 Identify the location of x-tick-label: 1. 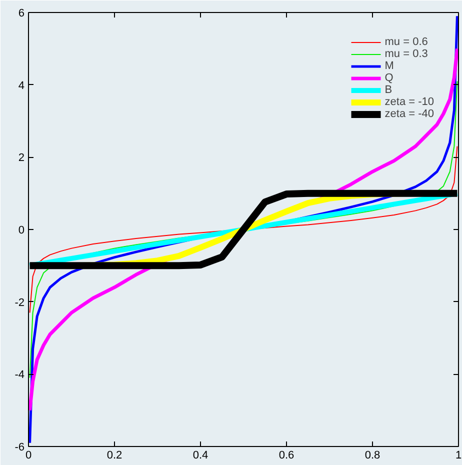
(458, 456).